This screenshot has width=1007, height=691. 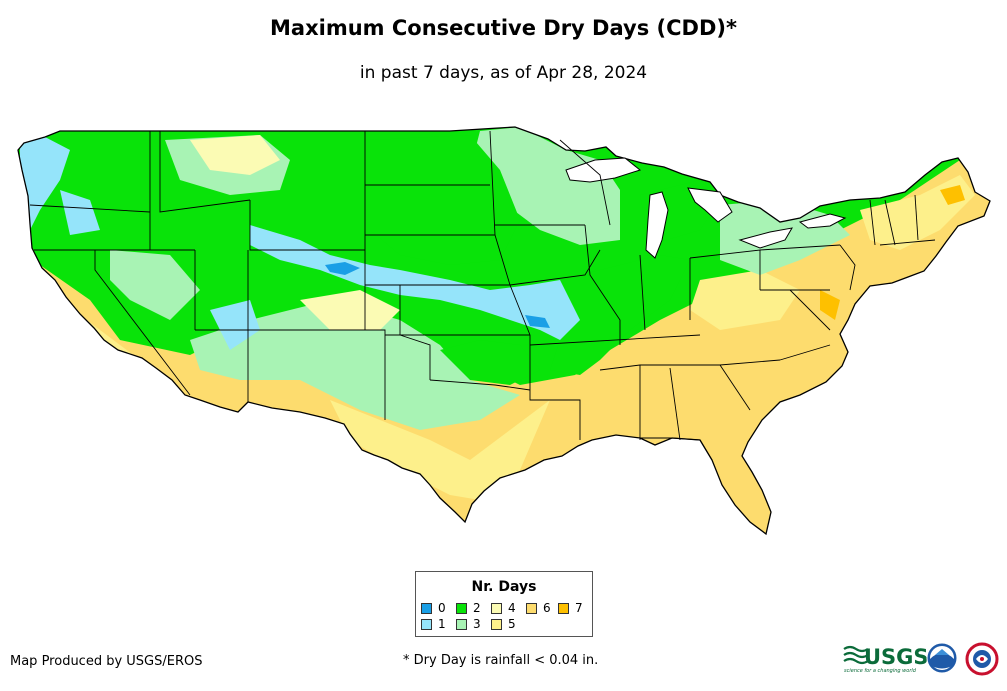 What do you see at coordinates (942, 658) in the screenshot?
I see `noaa-logo` at bounding box center [942, 658].